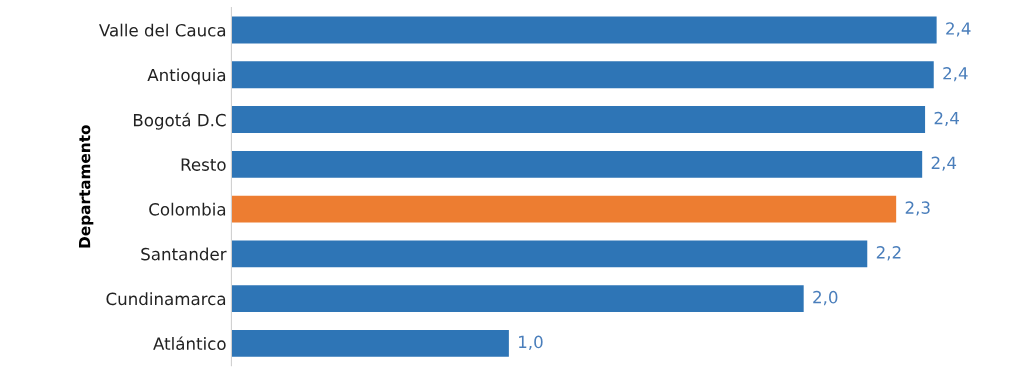  Describe the element at coordinates (166, 299) in the screenshot. I see `y-tick-label: Cundinamarca` at that location.